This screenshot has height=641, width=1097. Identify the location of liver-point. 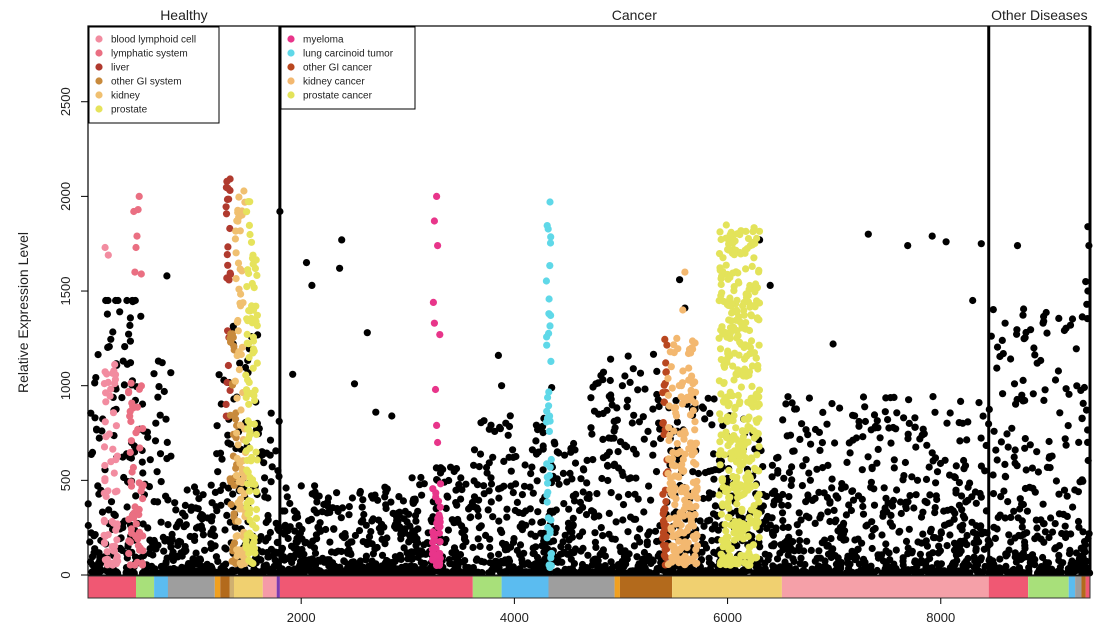
(229, 199).